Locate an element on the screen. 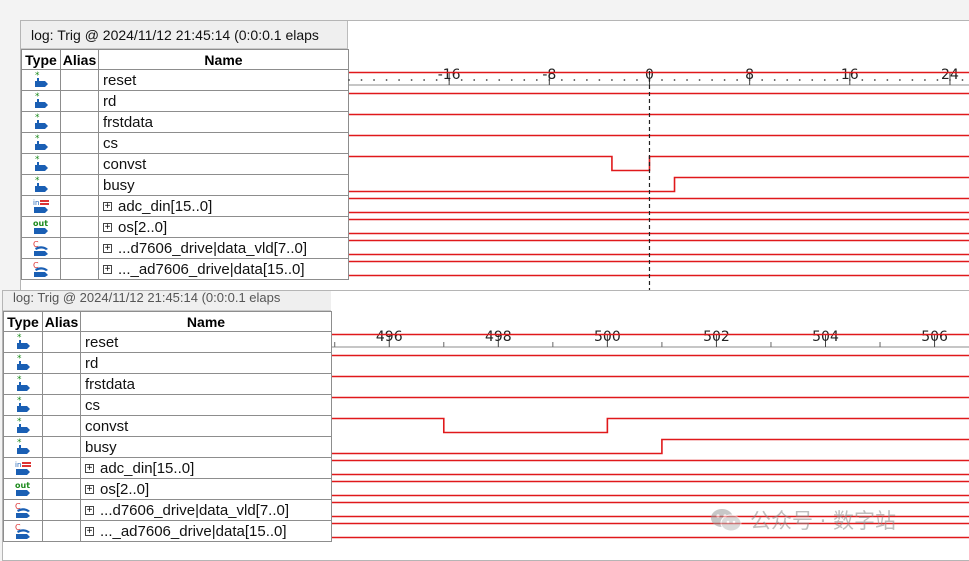 Image resolution: width=969 pixels, height=561 pixels. signal-name: convst is located at coordinates (107, 426).